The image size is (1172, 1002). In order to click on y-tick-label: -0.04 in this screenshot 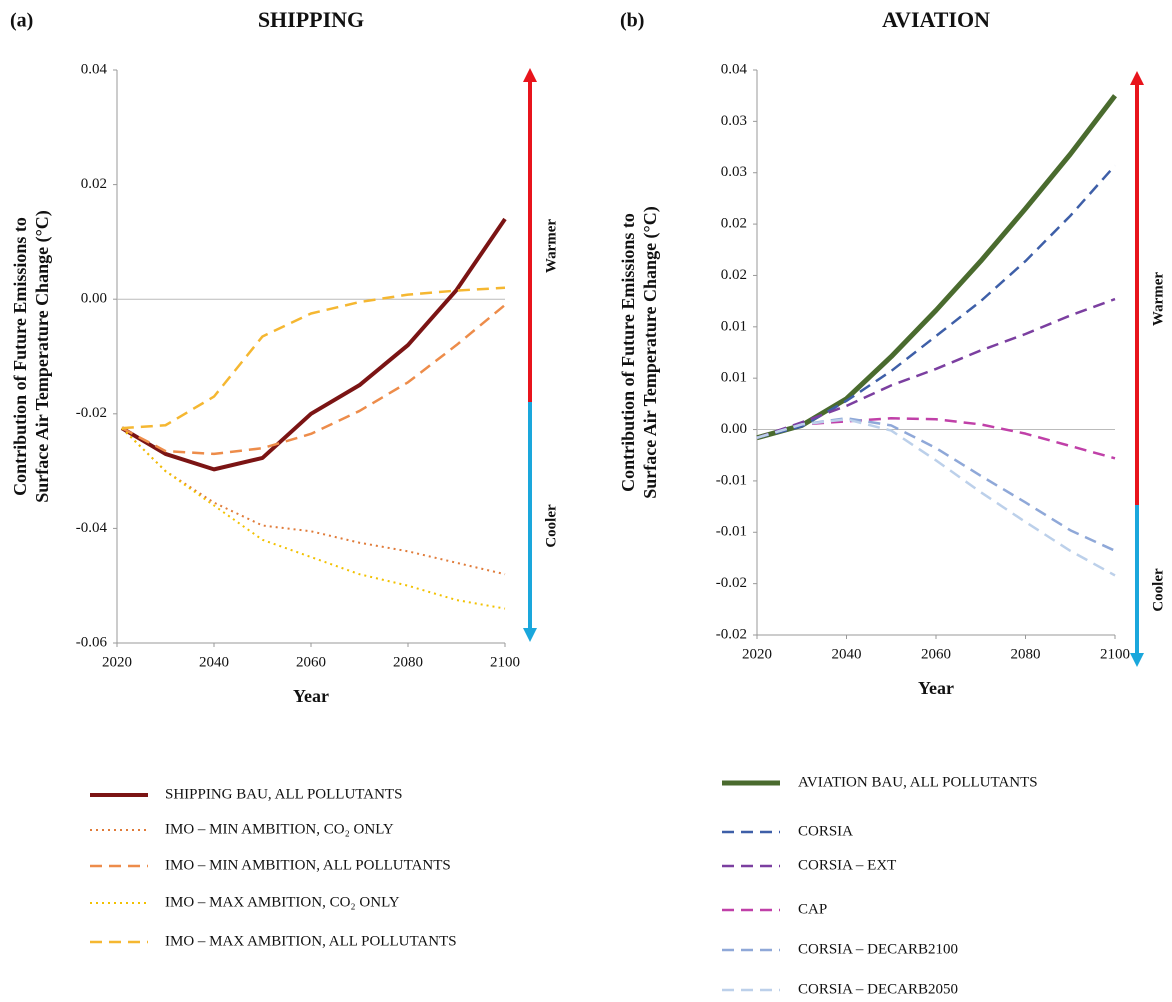, I will do `click(92, 528)`.